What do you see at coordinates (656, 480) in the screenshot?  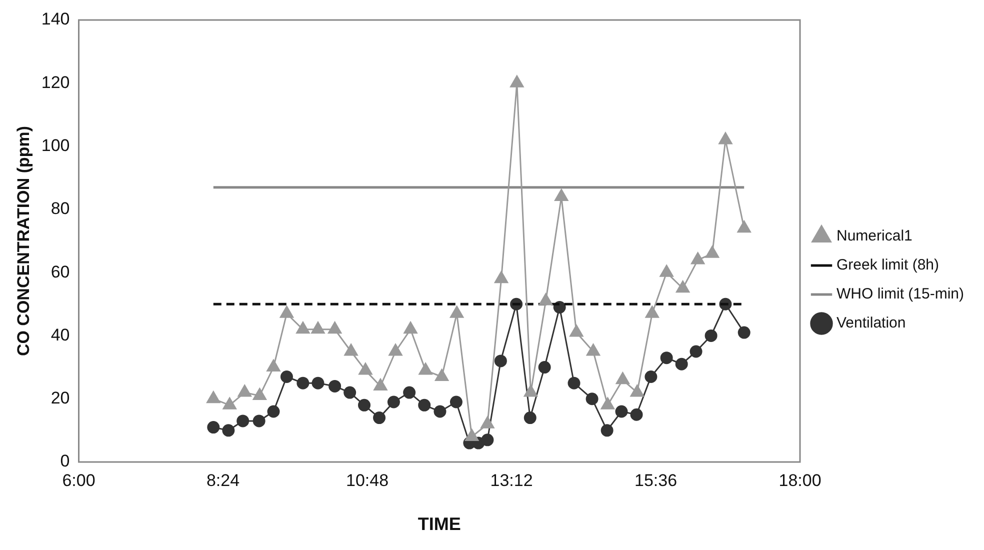 I see `x-tick-label: 15:36` at bounding box center [656, 480].